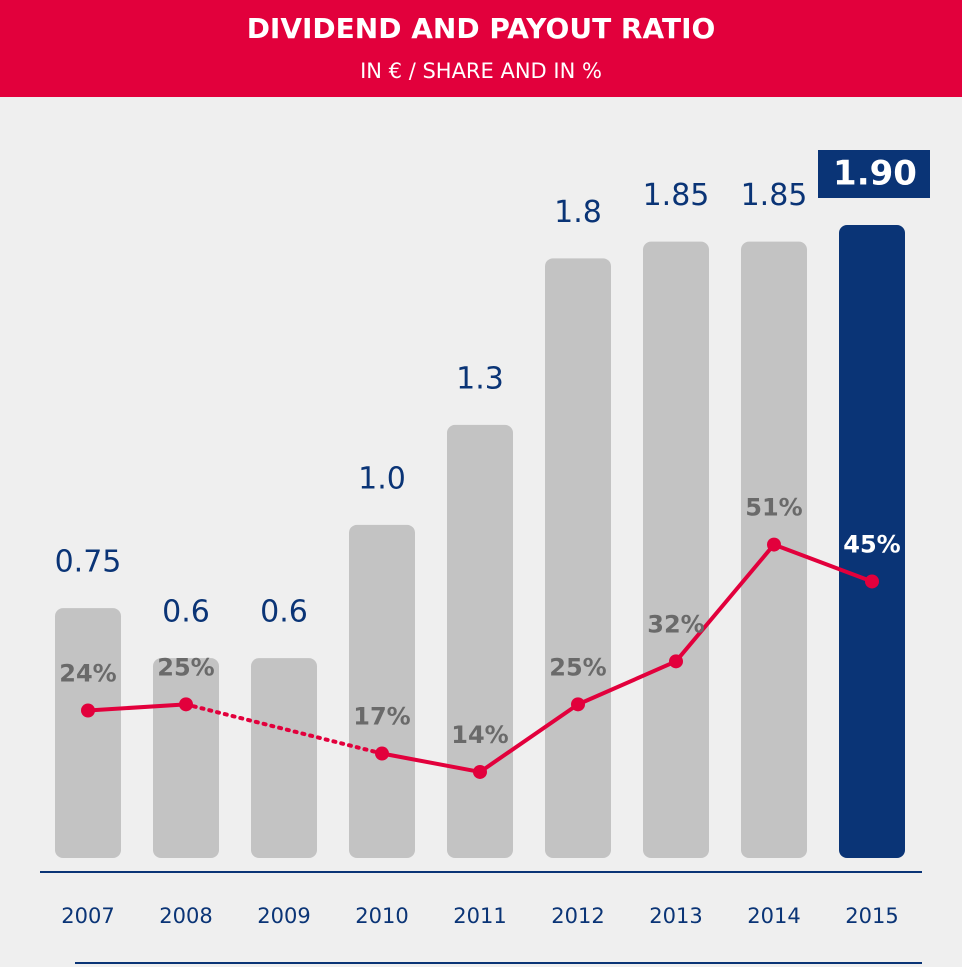 This screenshot has width=962, height=967. What do you see at coordinates (382, 478) in the screenshot?
I see `bar-value-label: 1.0` at bounding box center [382, 478].